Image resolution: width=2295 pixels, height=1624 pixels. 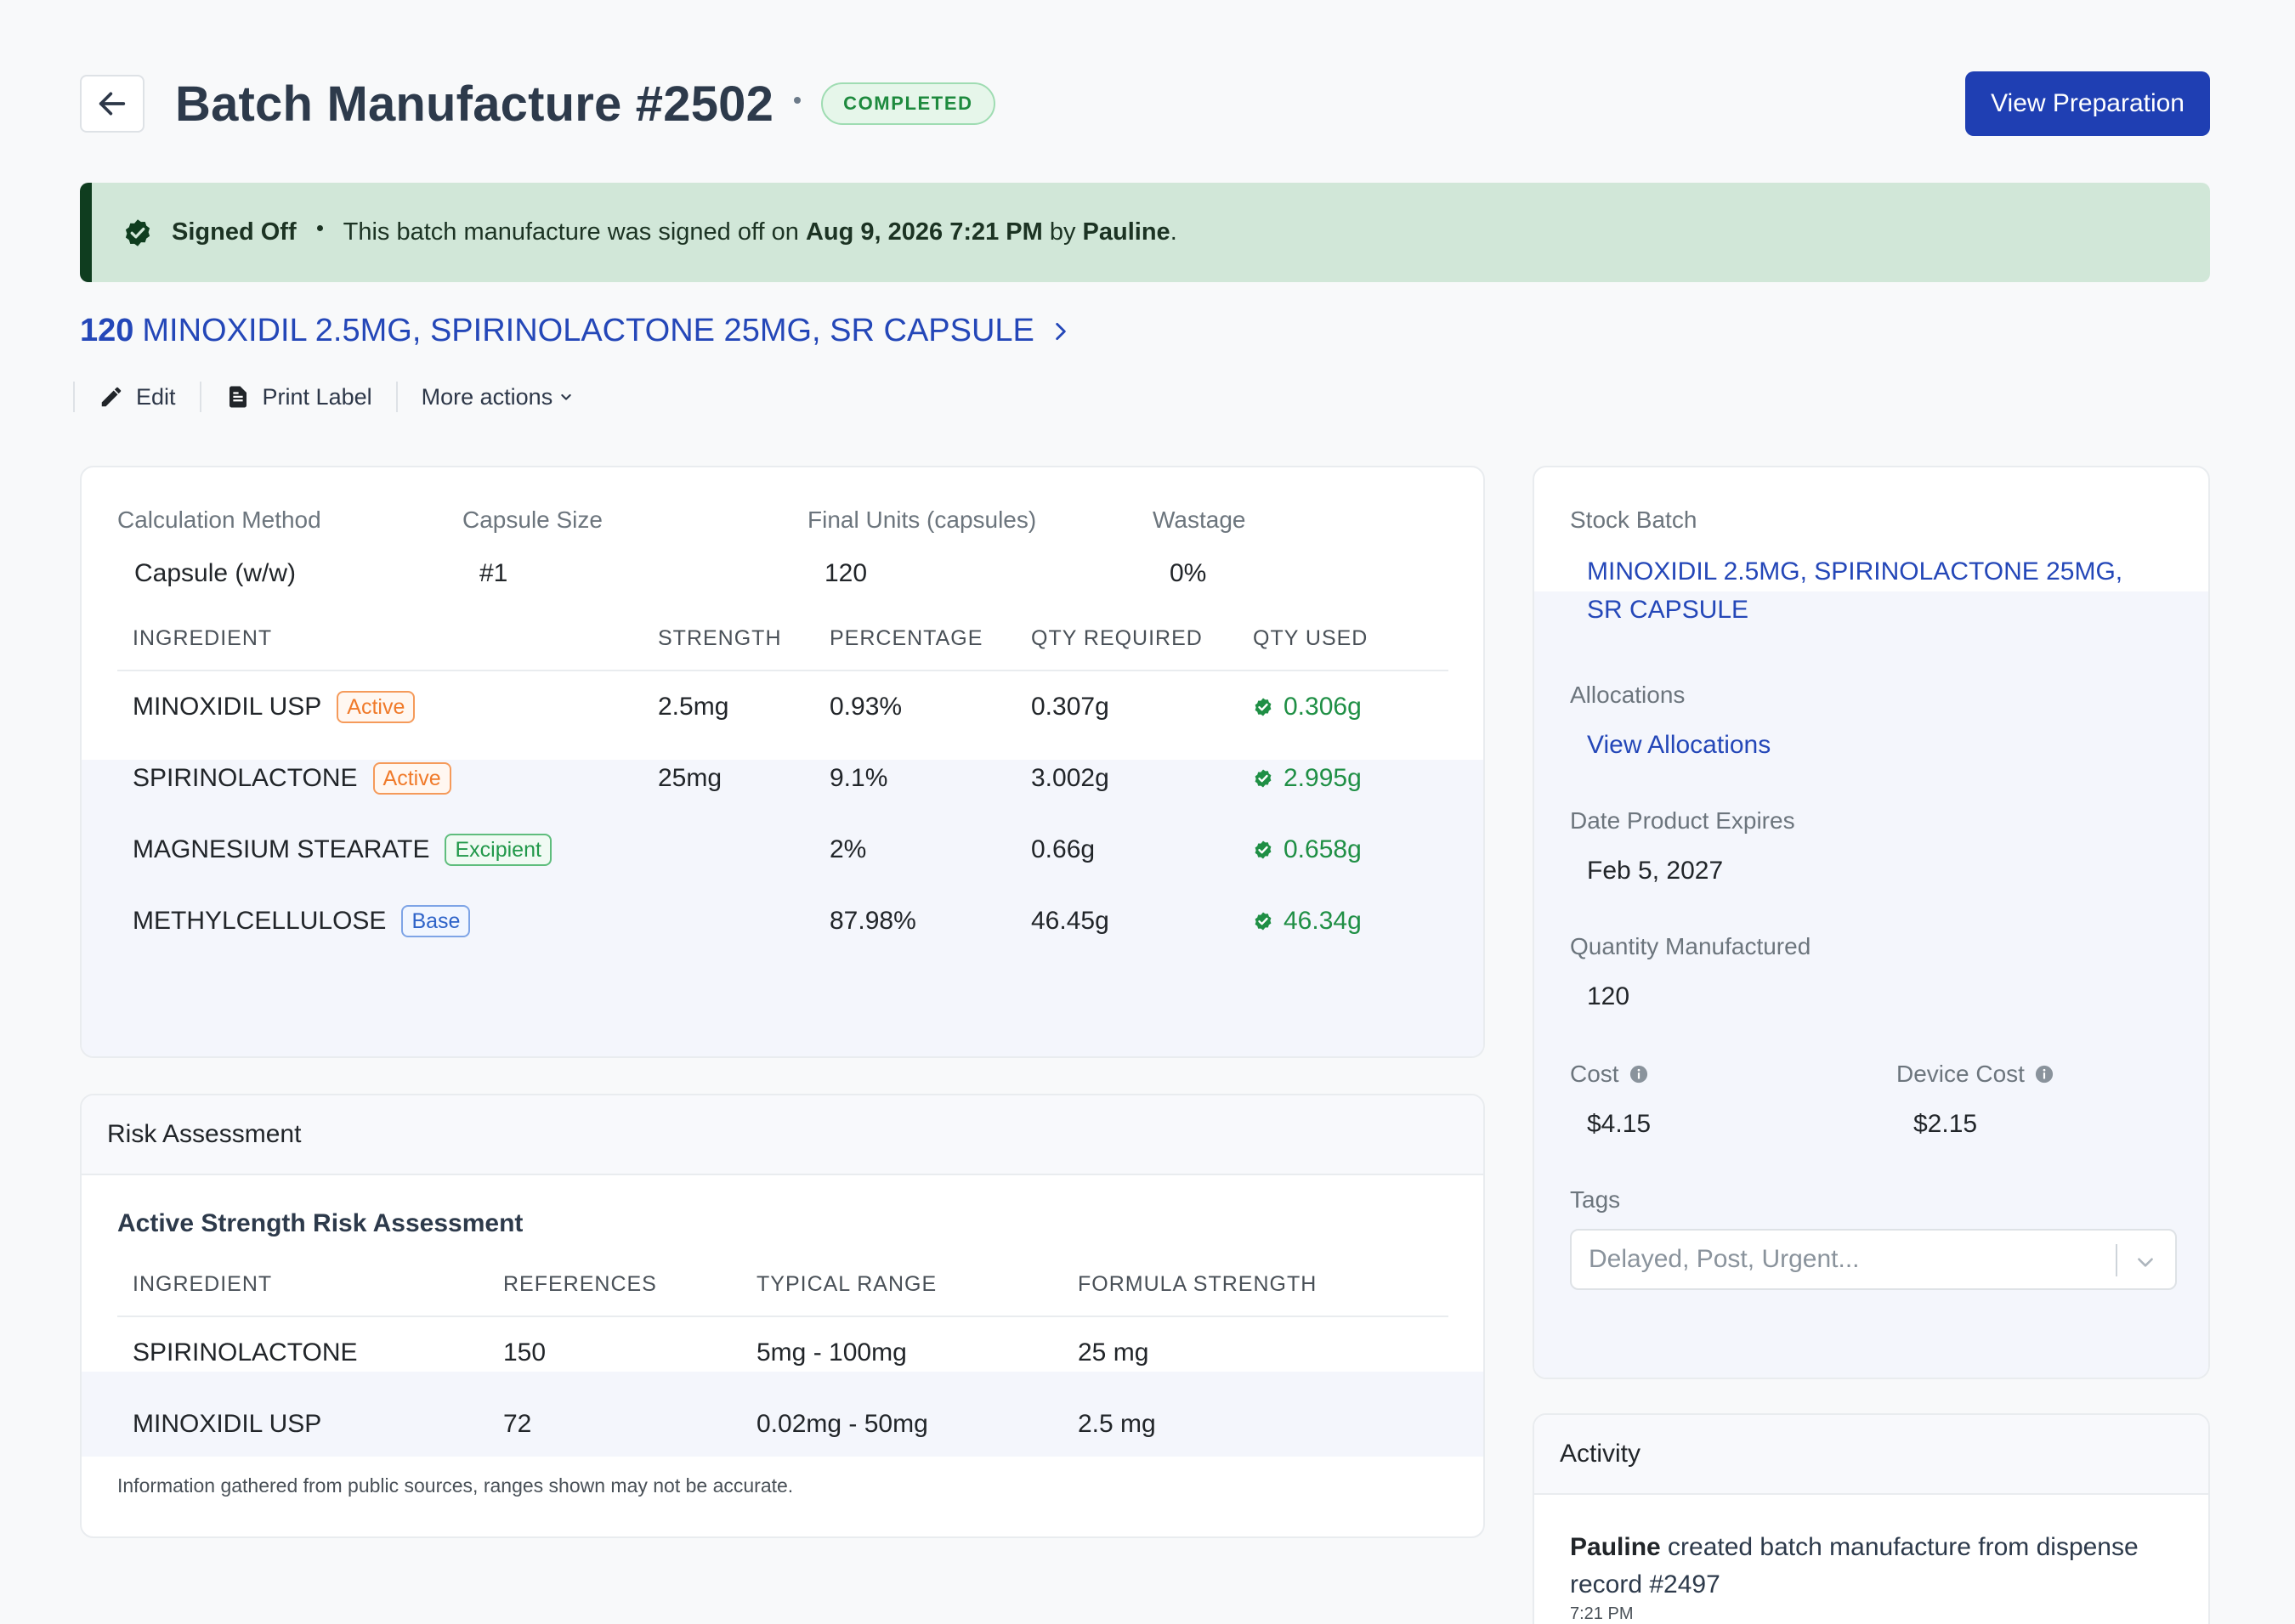 I want to click on edit-button: Edit, so click(x=137, y=397).